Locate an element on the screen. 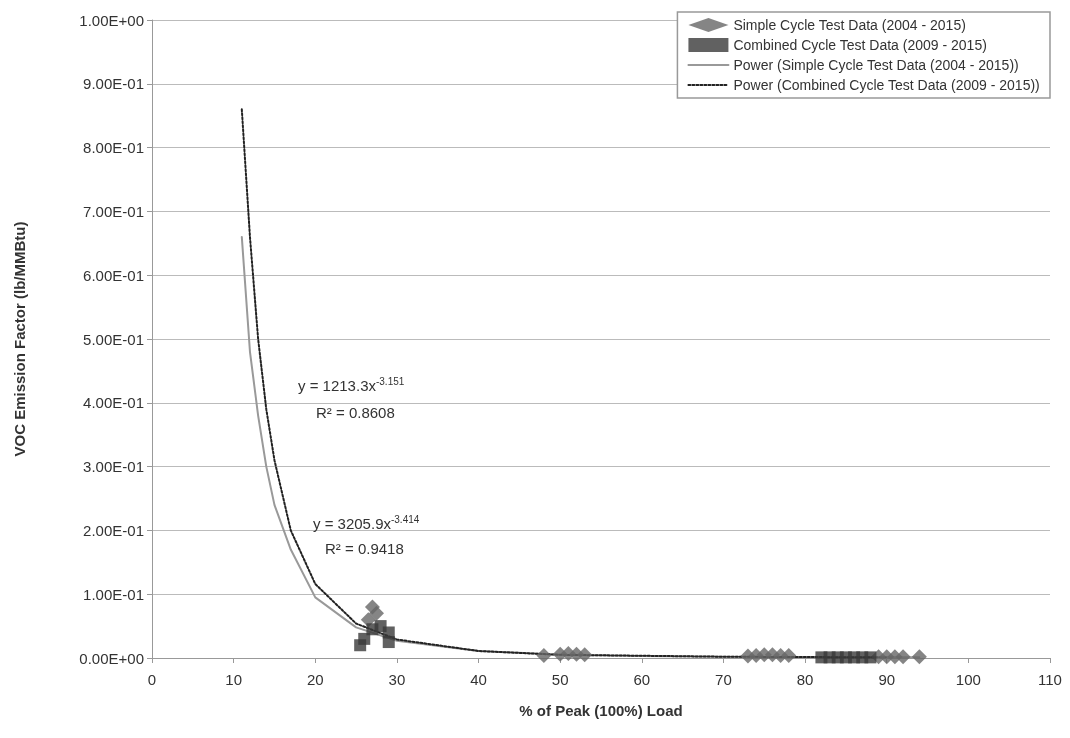 This screenshot has height=738, width=1070. y-tick-label: 1.00E-01 is located at coordinates (113, 594).